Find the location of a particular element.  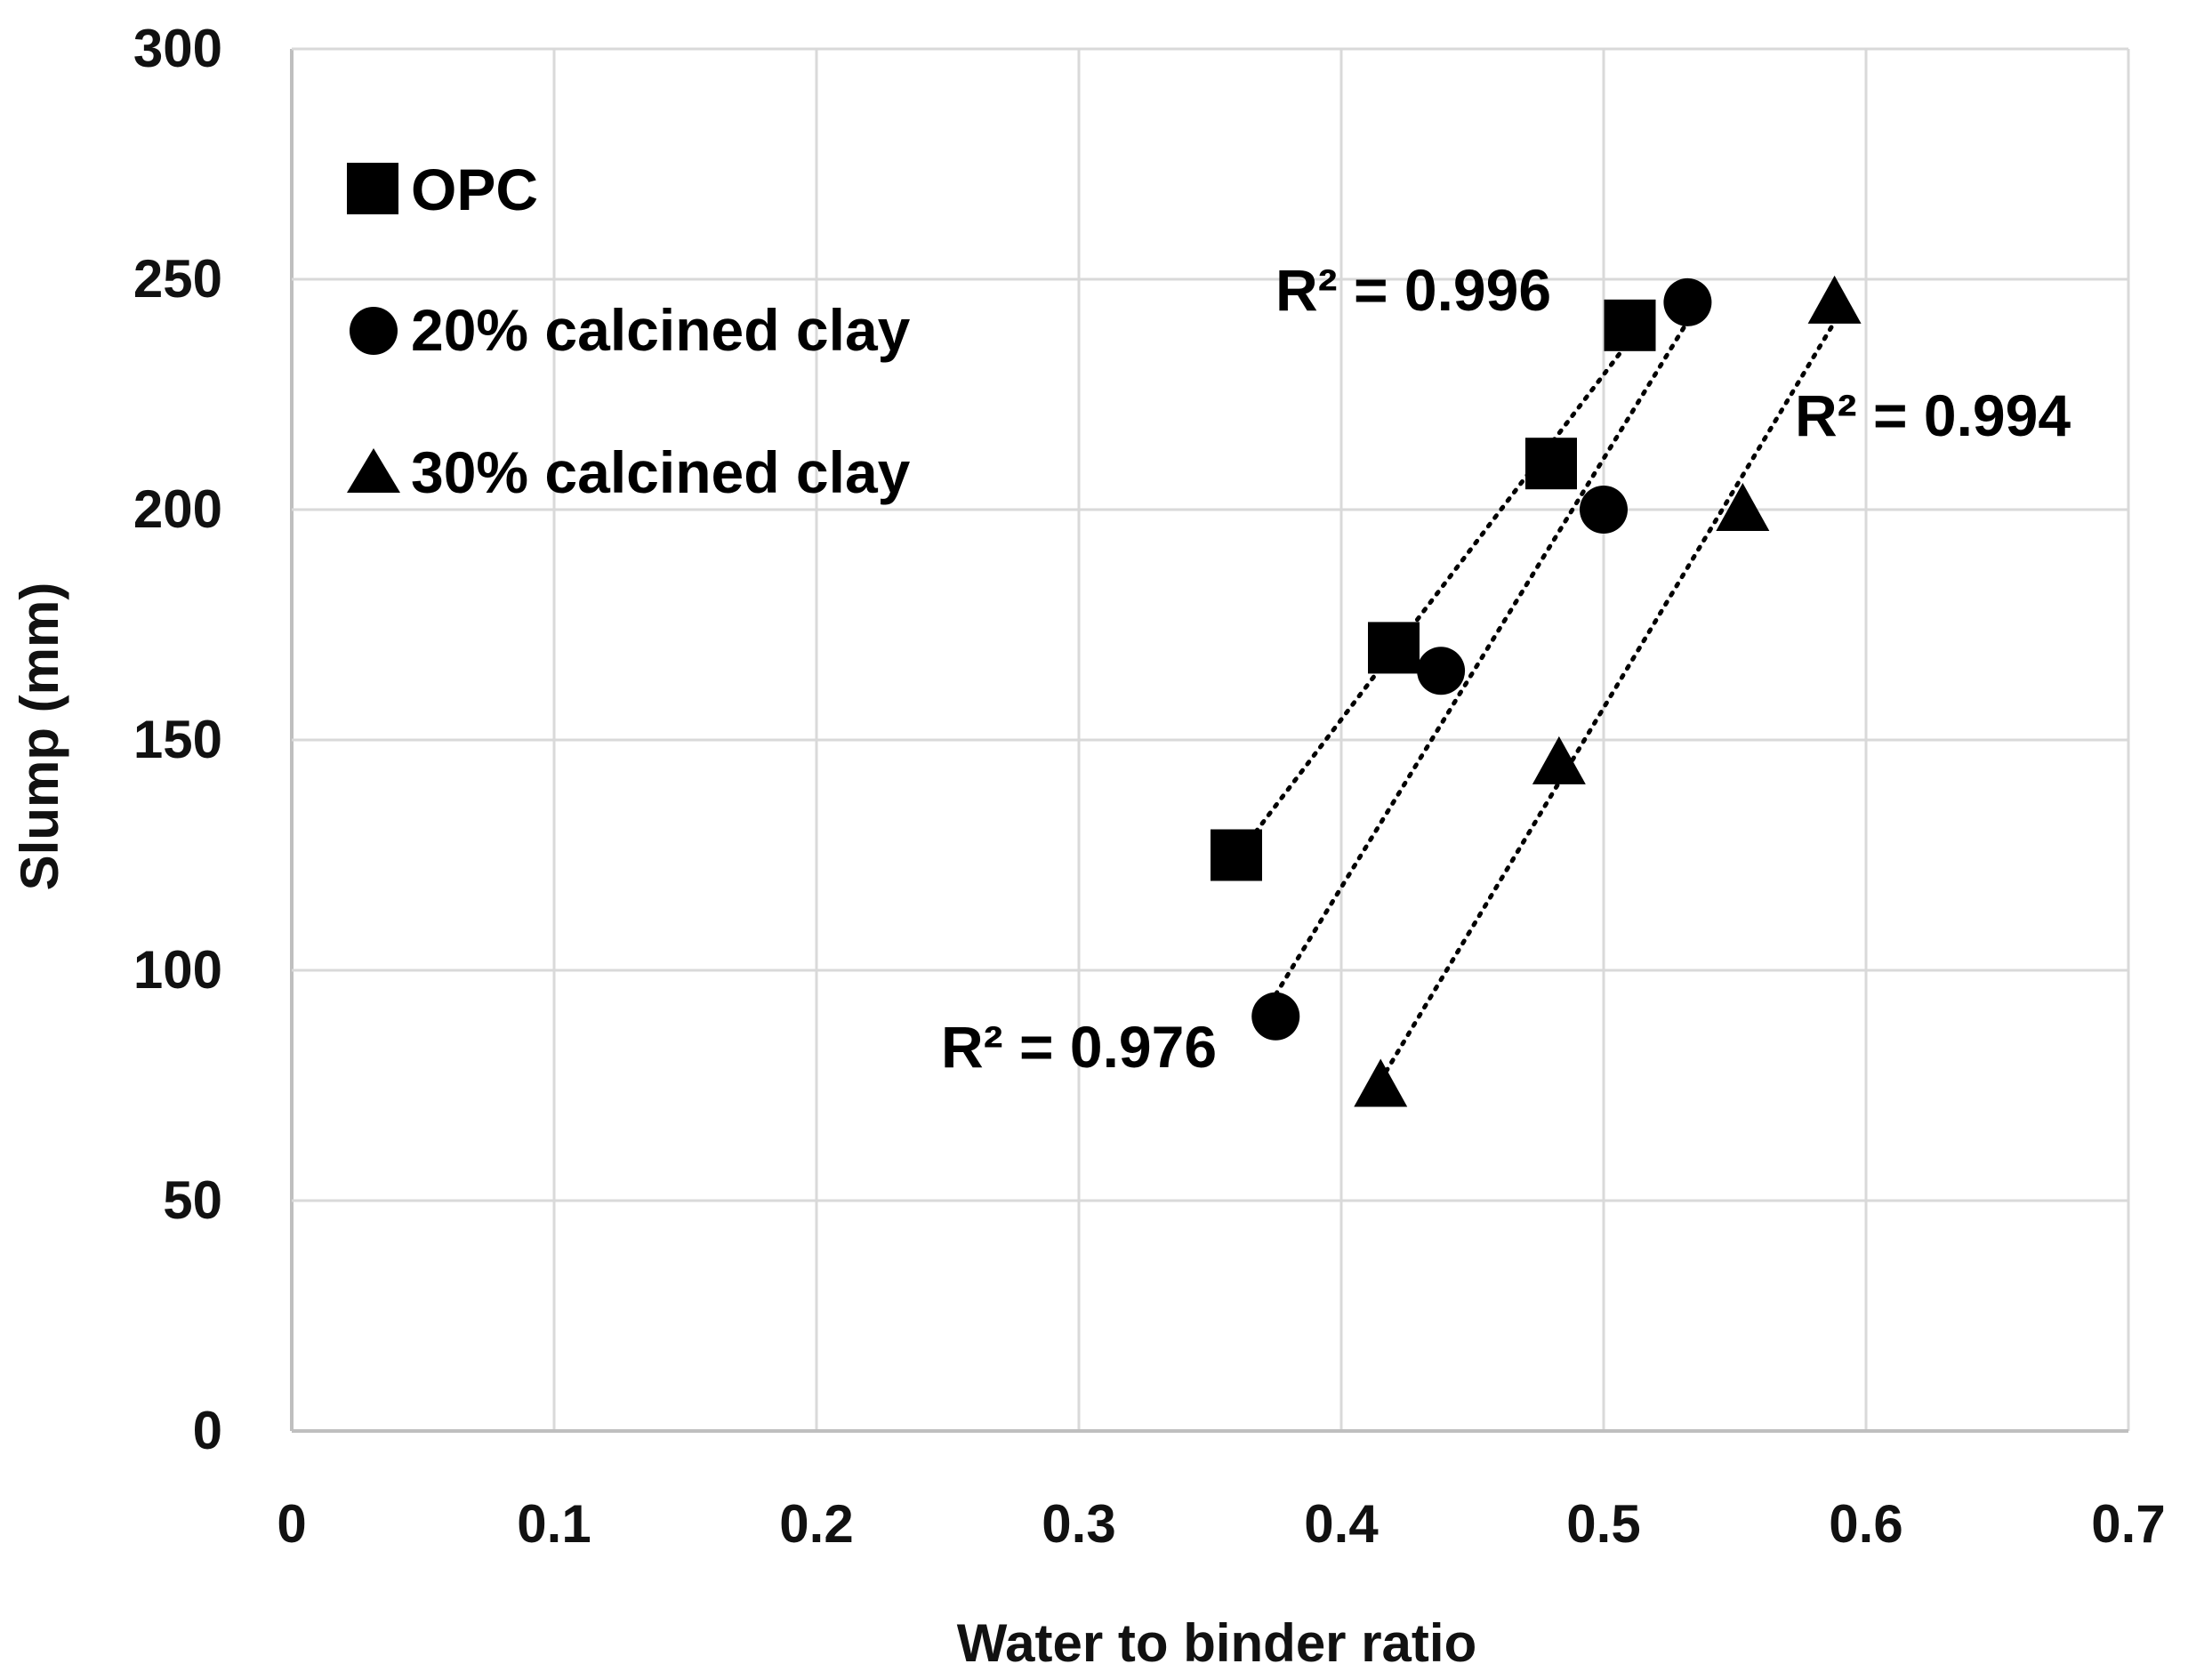

legend-30pct-triangle-icon is located at coordinates (373, 470).